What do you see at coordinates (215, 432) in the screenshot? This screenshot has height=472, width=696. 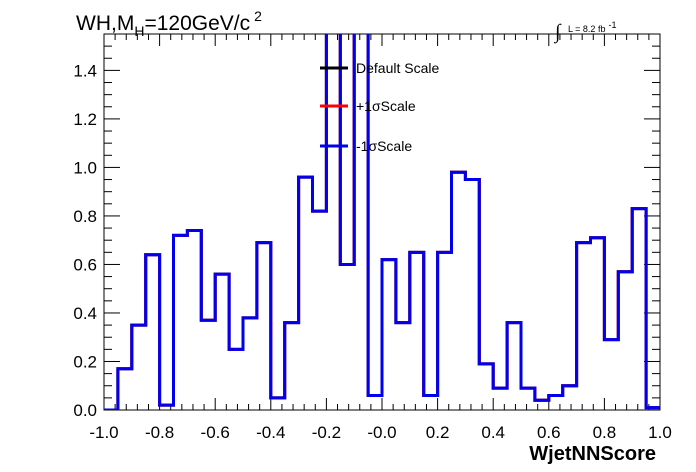 I see `x-tick-label: -0.6` at bounding box center [215, 432].